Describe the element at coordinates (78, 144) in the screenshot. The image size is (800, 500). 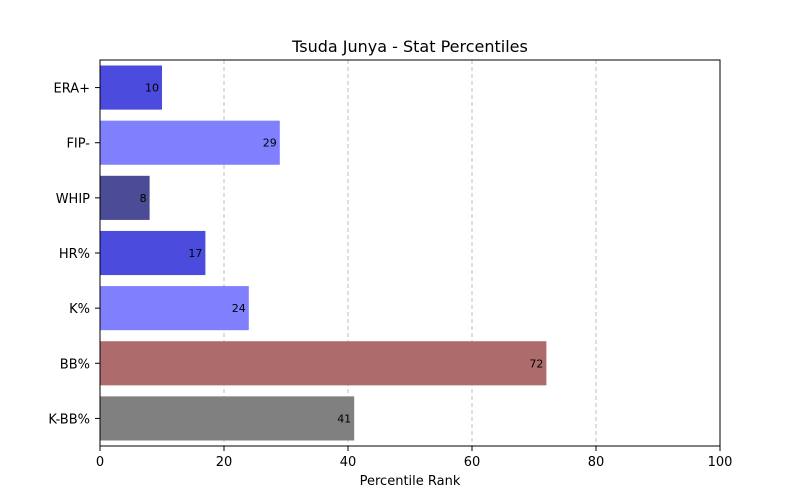
I see `y-tick-label: FIP-` at that location.